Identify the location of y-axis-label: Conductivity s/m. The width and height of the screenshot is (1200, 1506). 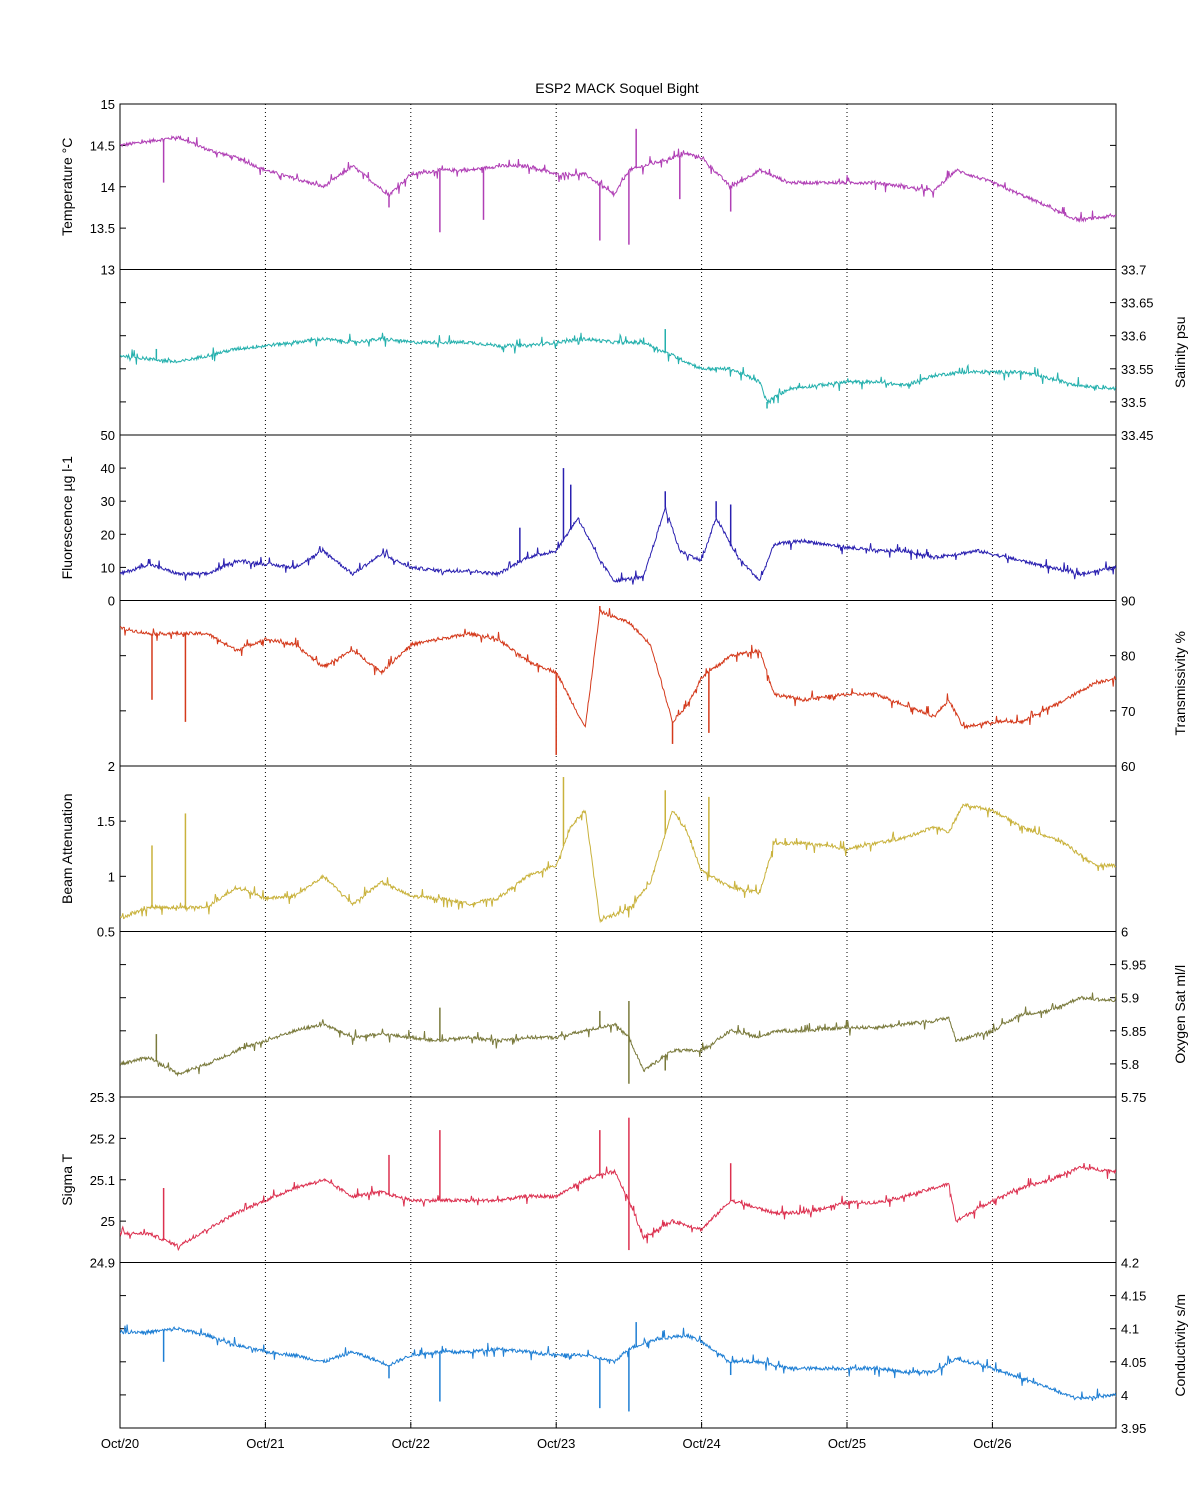
(1180, 1345).